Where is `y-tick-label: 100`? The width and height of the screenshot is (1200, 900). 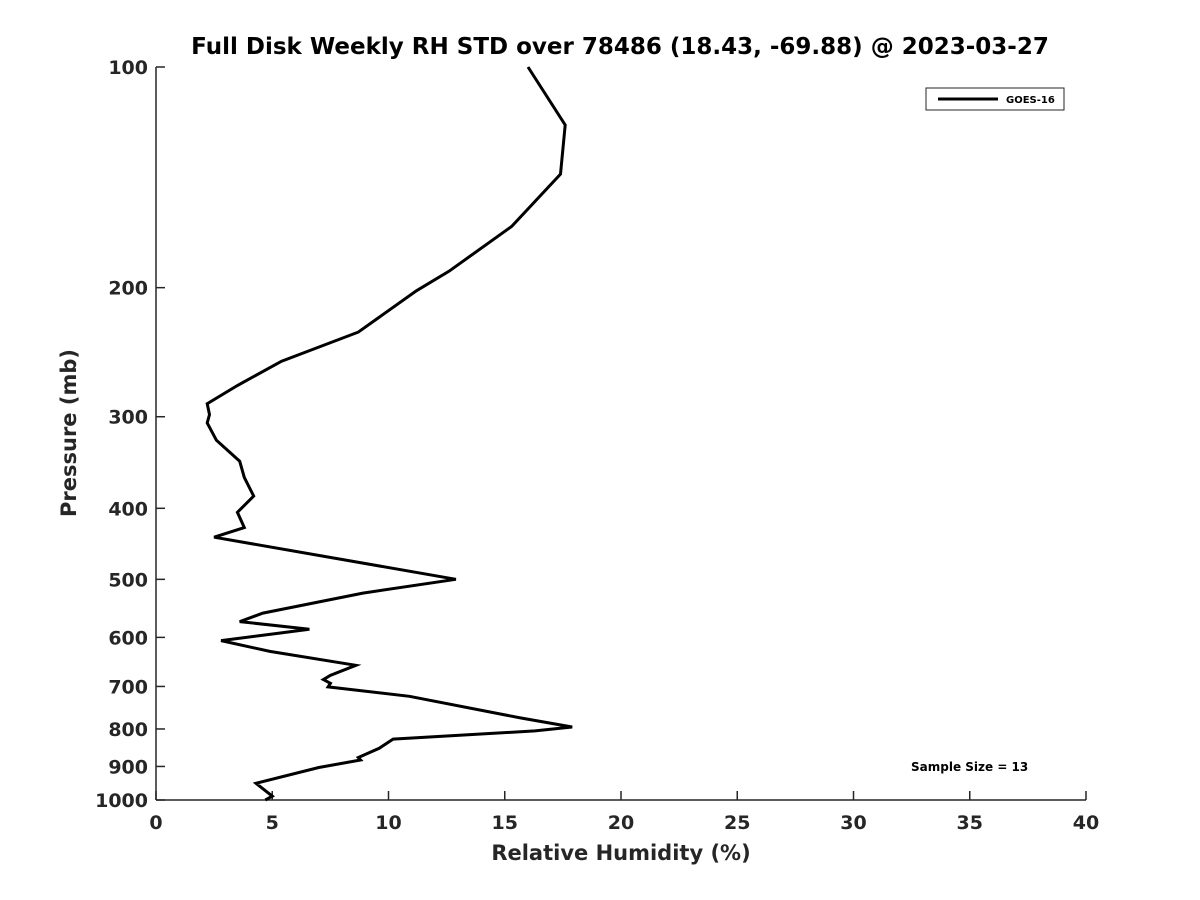
y-tick-label: 100 is located at coordinates (128, 68).